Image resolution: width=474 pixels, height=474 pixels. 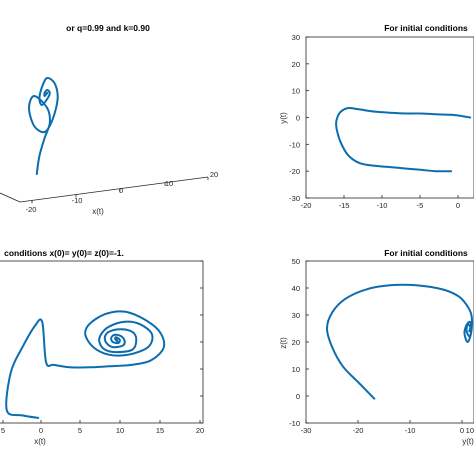 What do you see at coordinates (43, 125) in the screenshot?
I see `series-line-tl` at bounding box center [43, 125].